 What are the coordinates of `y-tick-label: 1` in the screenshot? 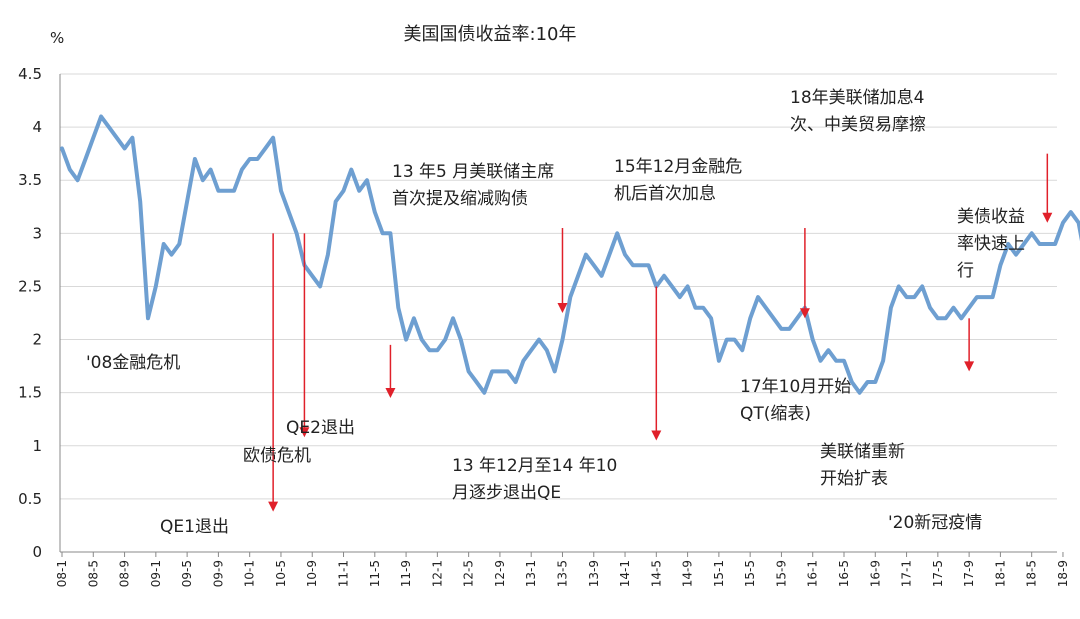 It's located at (37, 446).